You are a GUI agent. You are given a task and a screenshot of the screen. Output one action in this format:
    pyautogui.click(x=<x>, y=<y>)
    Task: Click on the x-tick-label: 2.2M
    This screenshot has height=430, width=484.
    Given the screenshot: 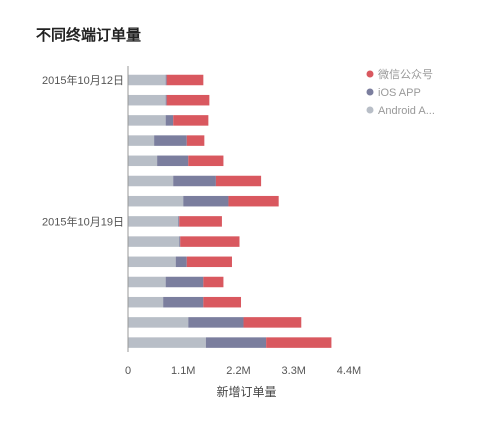 What is the action you would take?
    pyautogui.click(x=238, y=371)
    